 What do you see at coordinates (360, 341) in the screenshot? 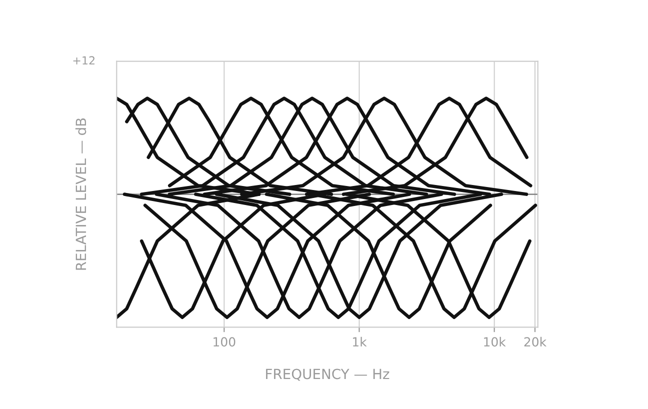
I see `x-tick-label: 1k` at bounding box center [360, 341].